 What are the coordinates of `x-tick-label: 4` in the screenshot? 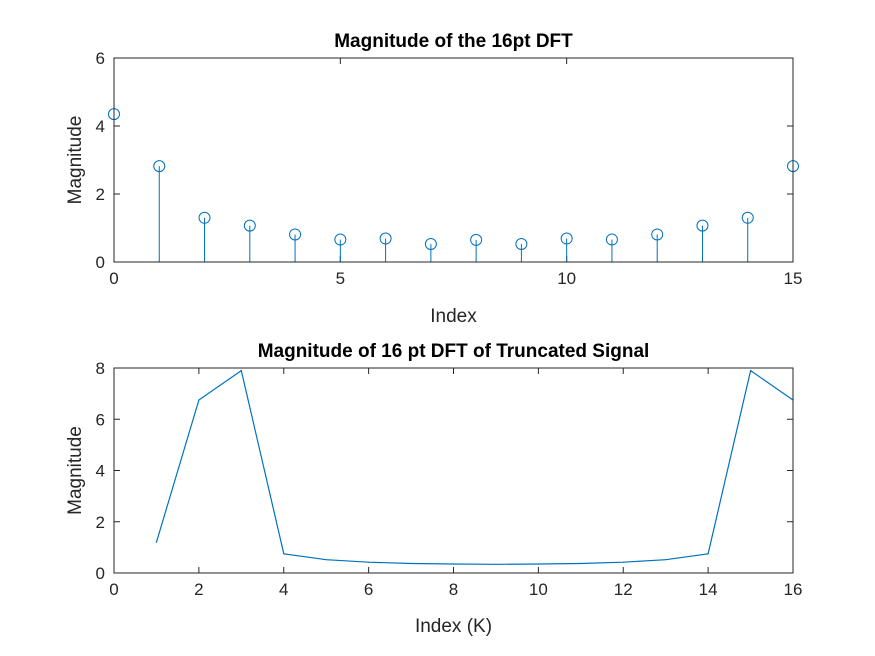 It's located at (283, 589).